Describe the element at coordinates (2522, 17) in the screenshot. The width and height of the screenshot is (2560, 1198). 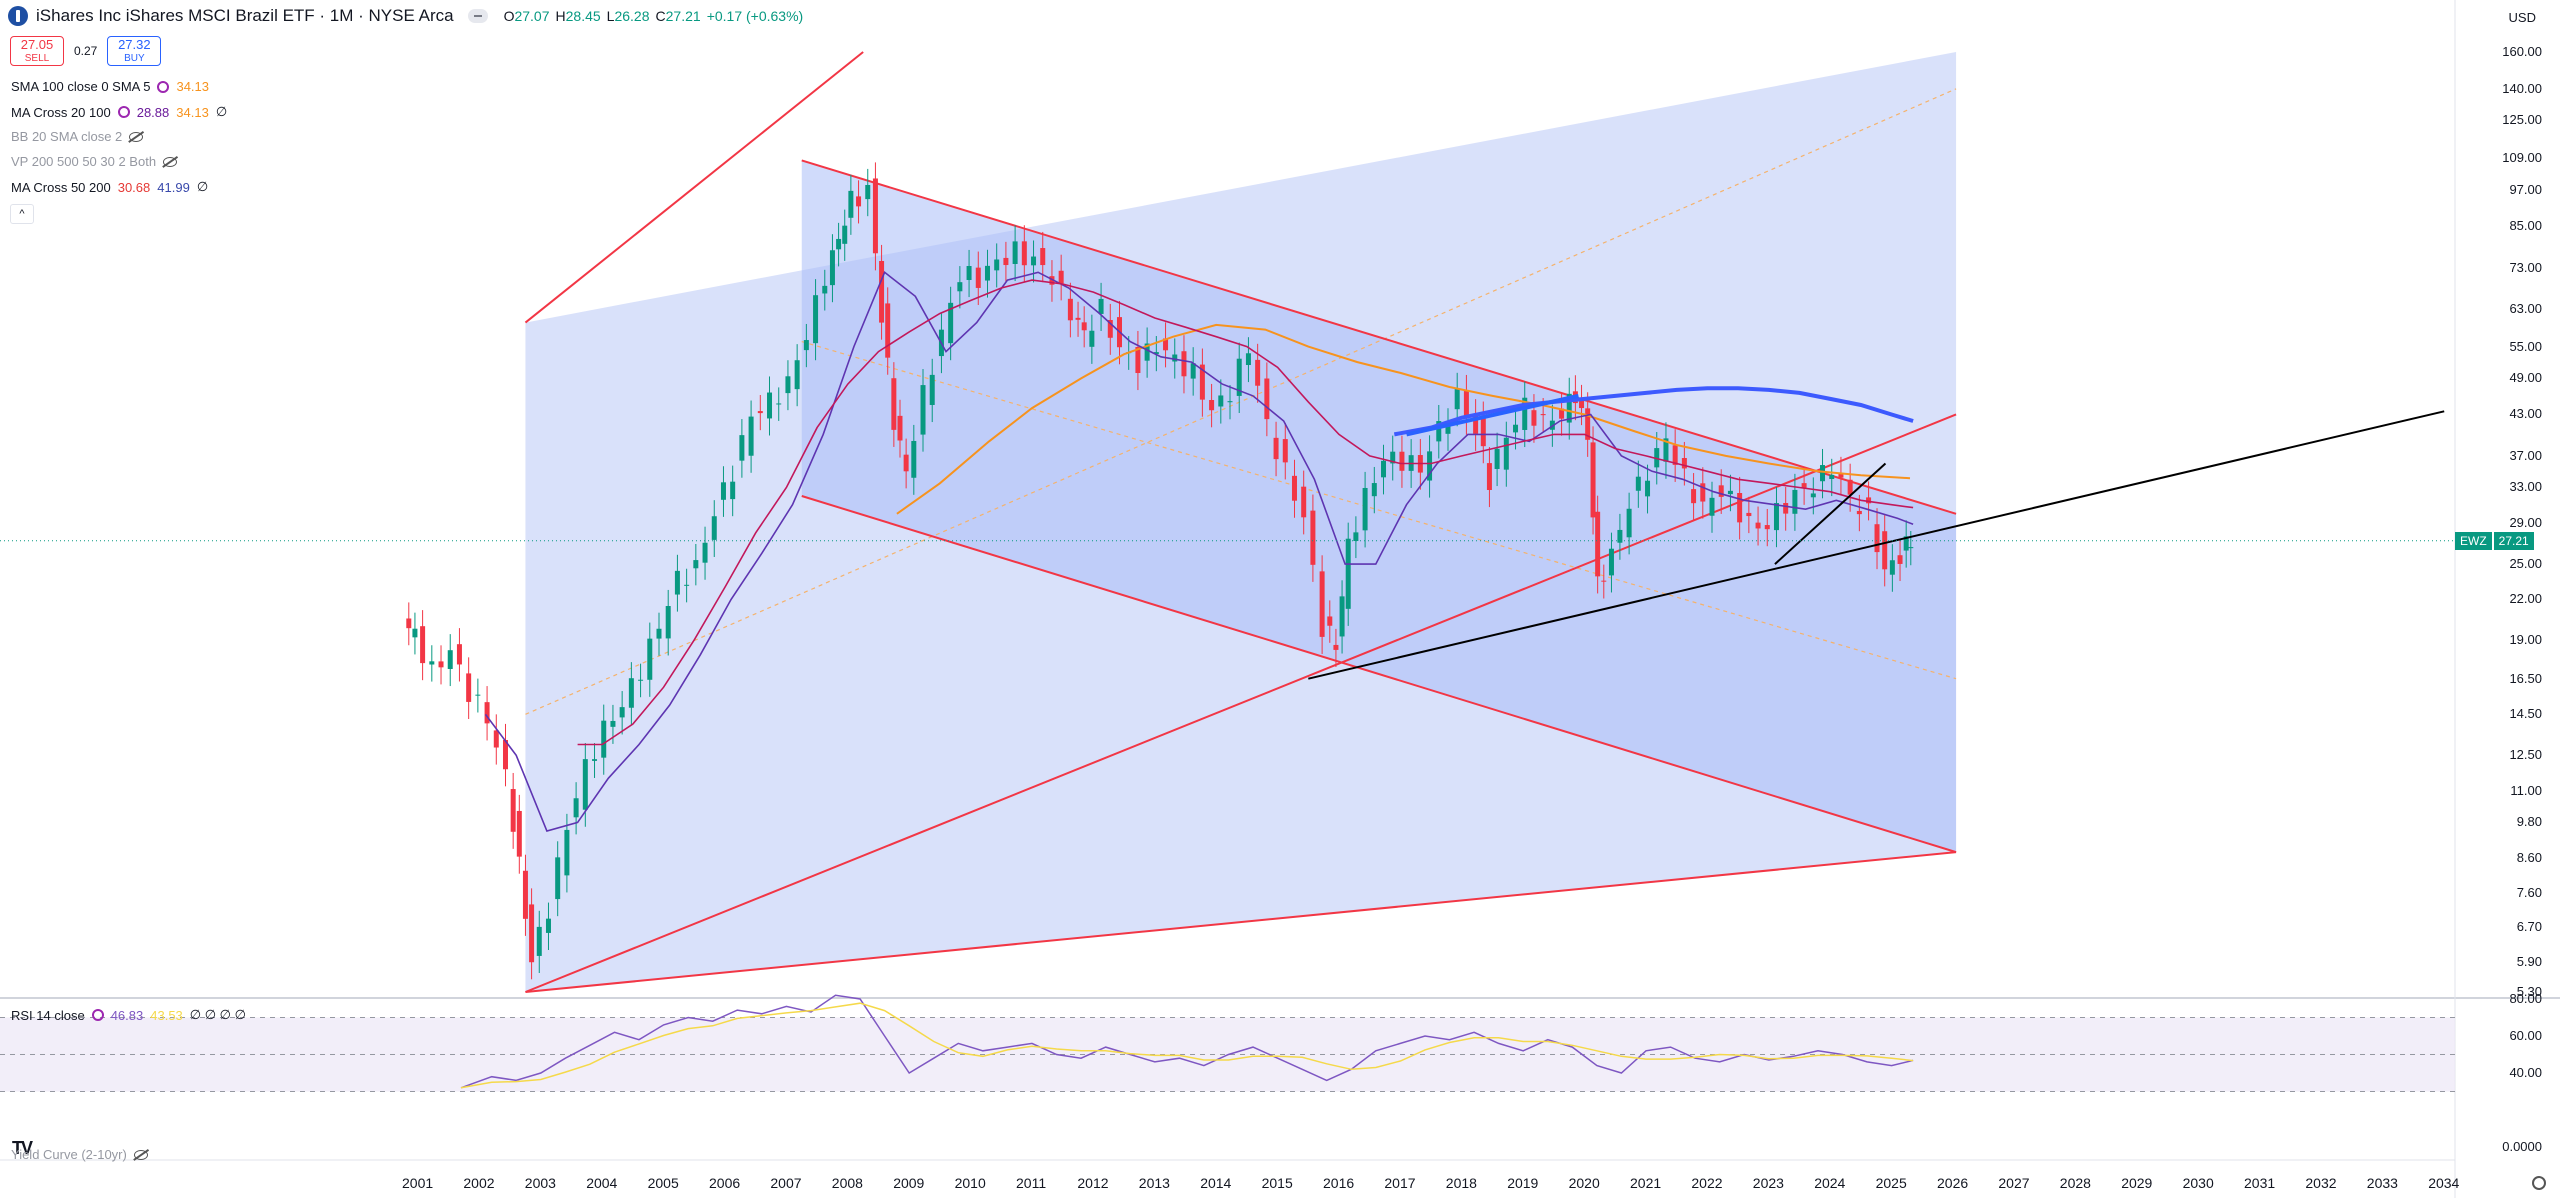
I see `currency-label: USD` at that location.